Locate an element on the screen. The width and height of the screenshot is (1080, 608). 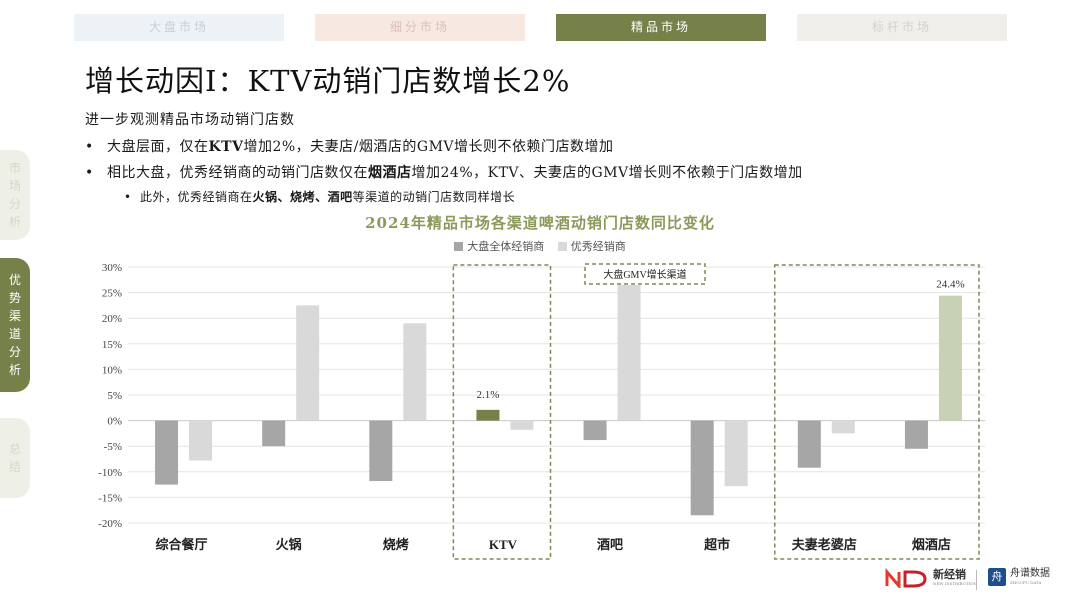
y-tick-label: 25% is located at coordinates (112, 294).